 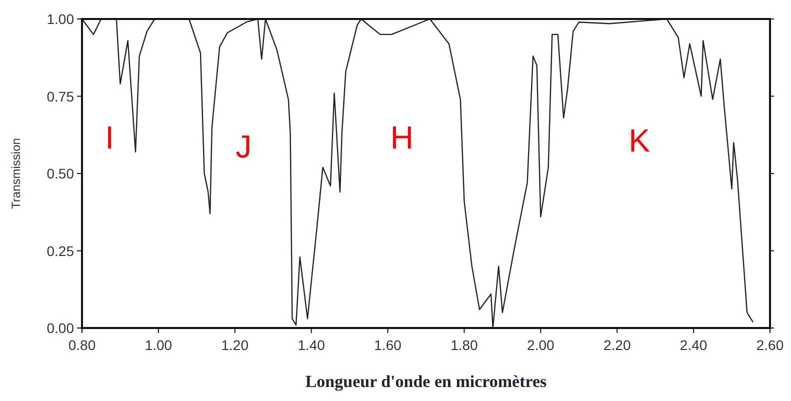 What do you see at coordinates (617, 345) in the screenshot?
I see `x-tick-label: 2.20` at bounding box center [617, 345].